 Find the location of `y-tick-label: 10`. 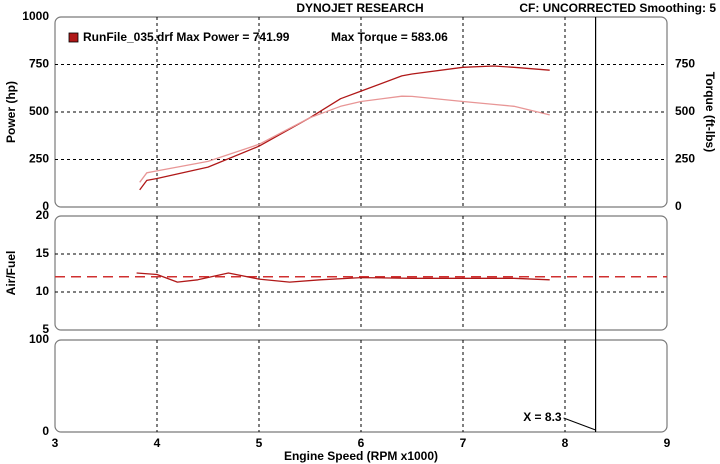

y-tick-label: 10 is located at coordinates (43, 291).